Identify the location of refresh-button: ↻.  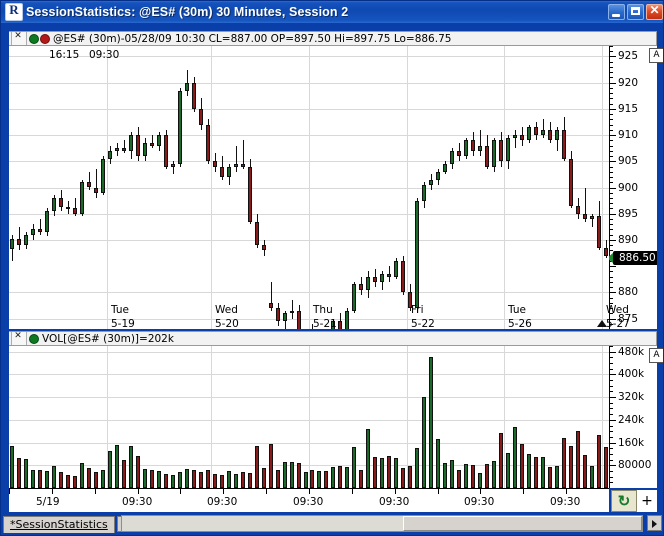
(624, 501).